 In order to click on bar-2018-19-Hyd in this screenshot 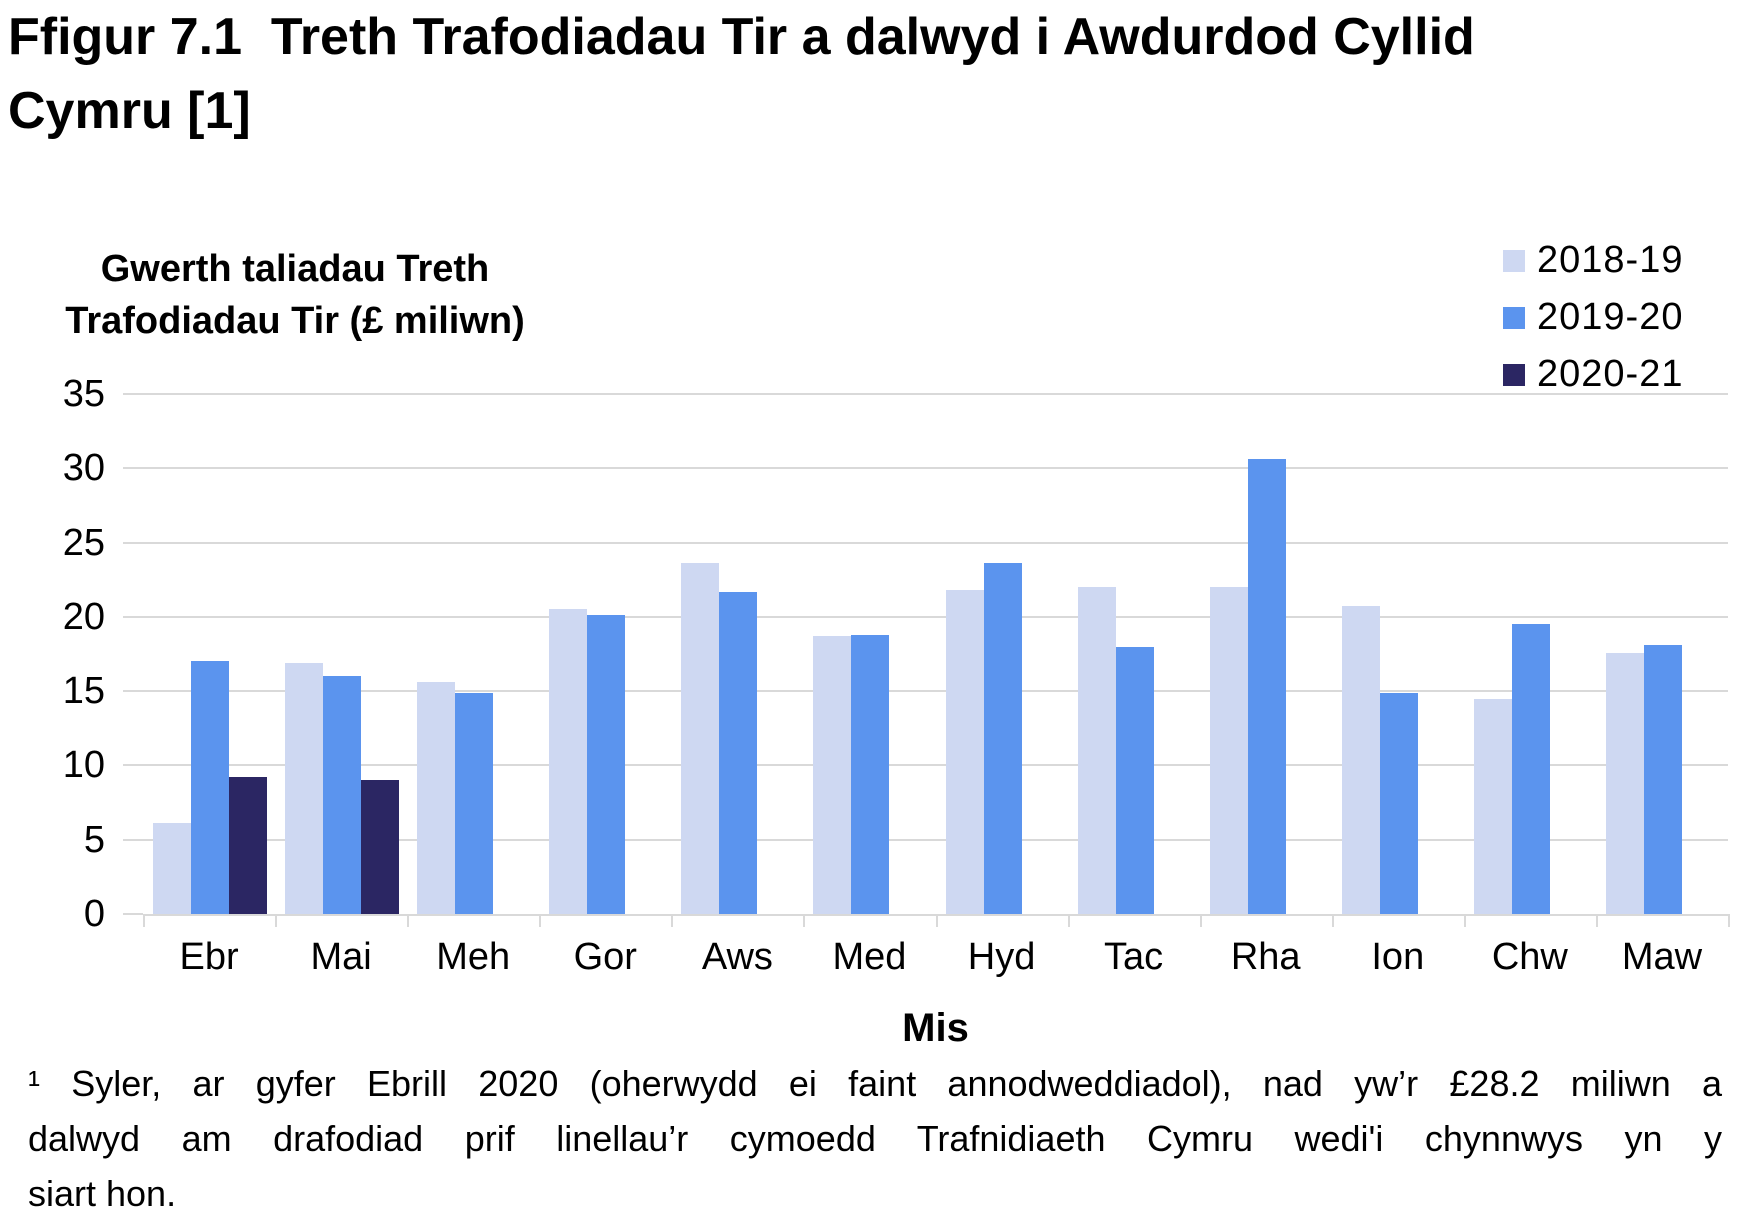, I will do `click(964, 752)`.